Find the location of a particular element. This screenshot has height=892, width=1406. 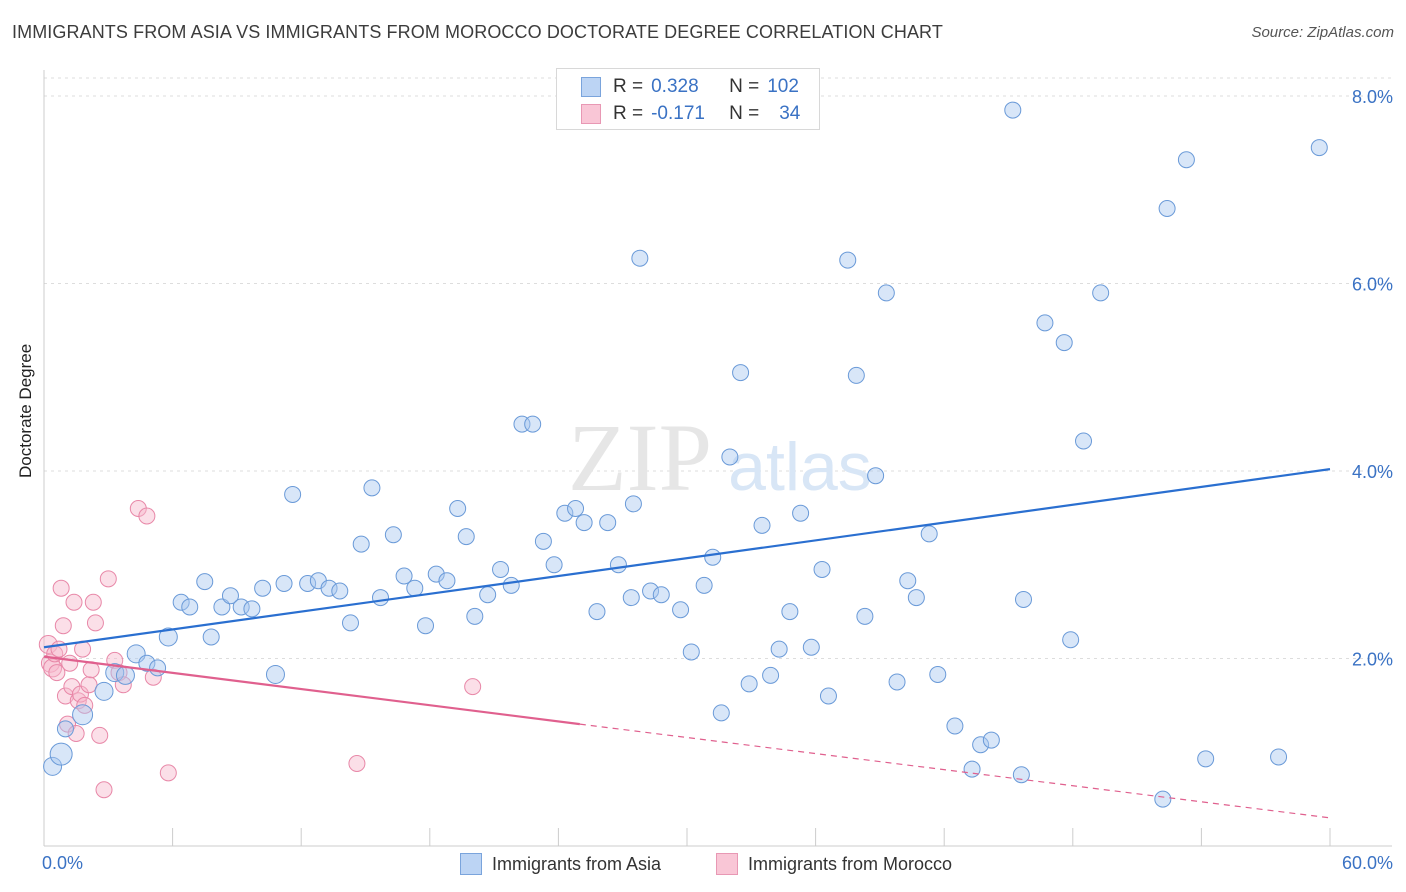

legend-row-asia: R = 0.328 N = 102 is located at coordinates (678, 87).